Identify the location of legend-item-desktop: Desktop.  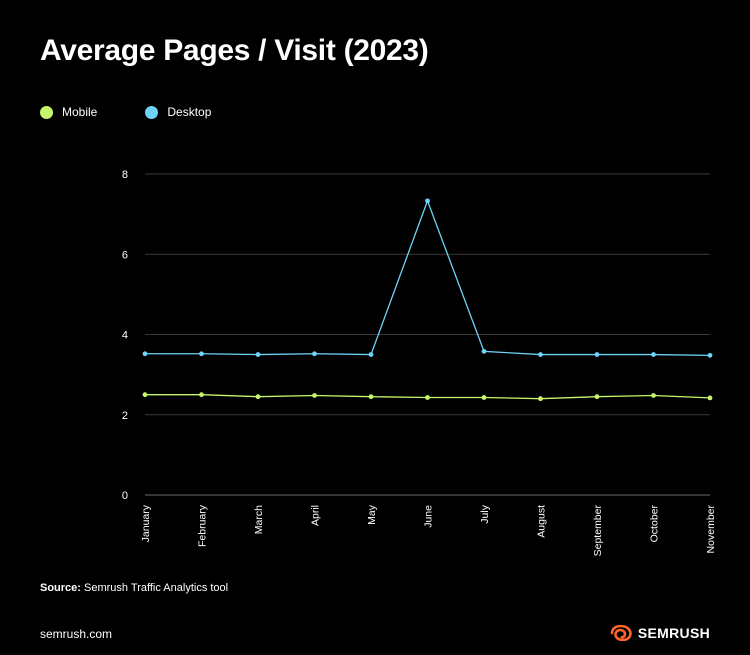
(178, 112).